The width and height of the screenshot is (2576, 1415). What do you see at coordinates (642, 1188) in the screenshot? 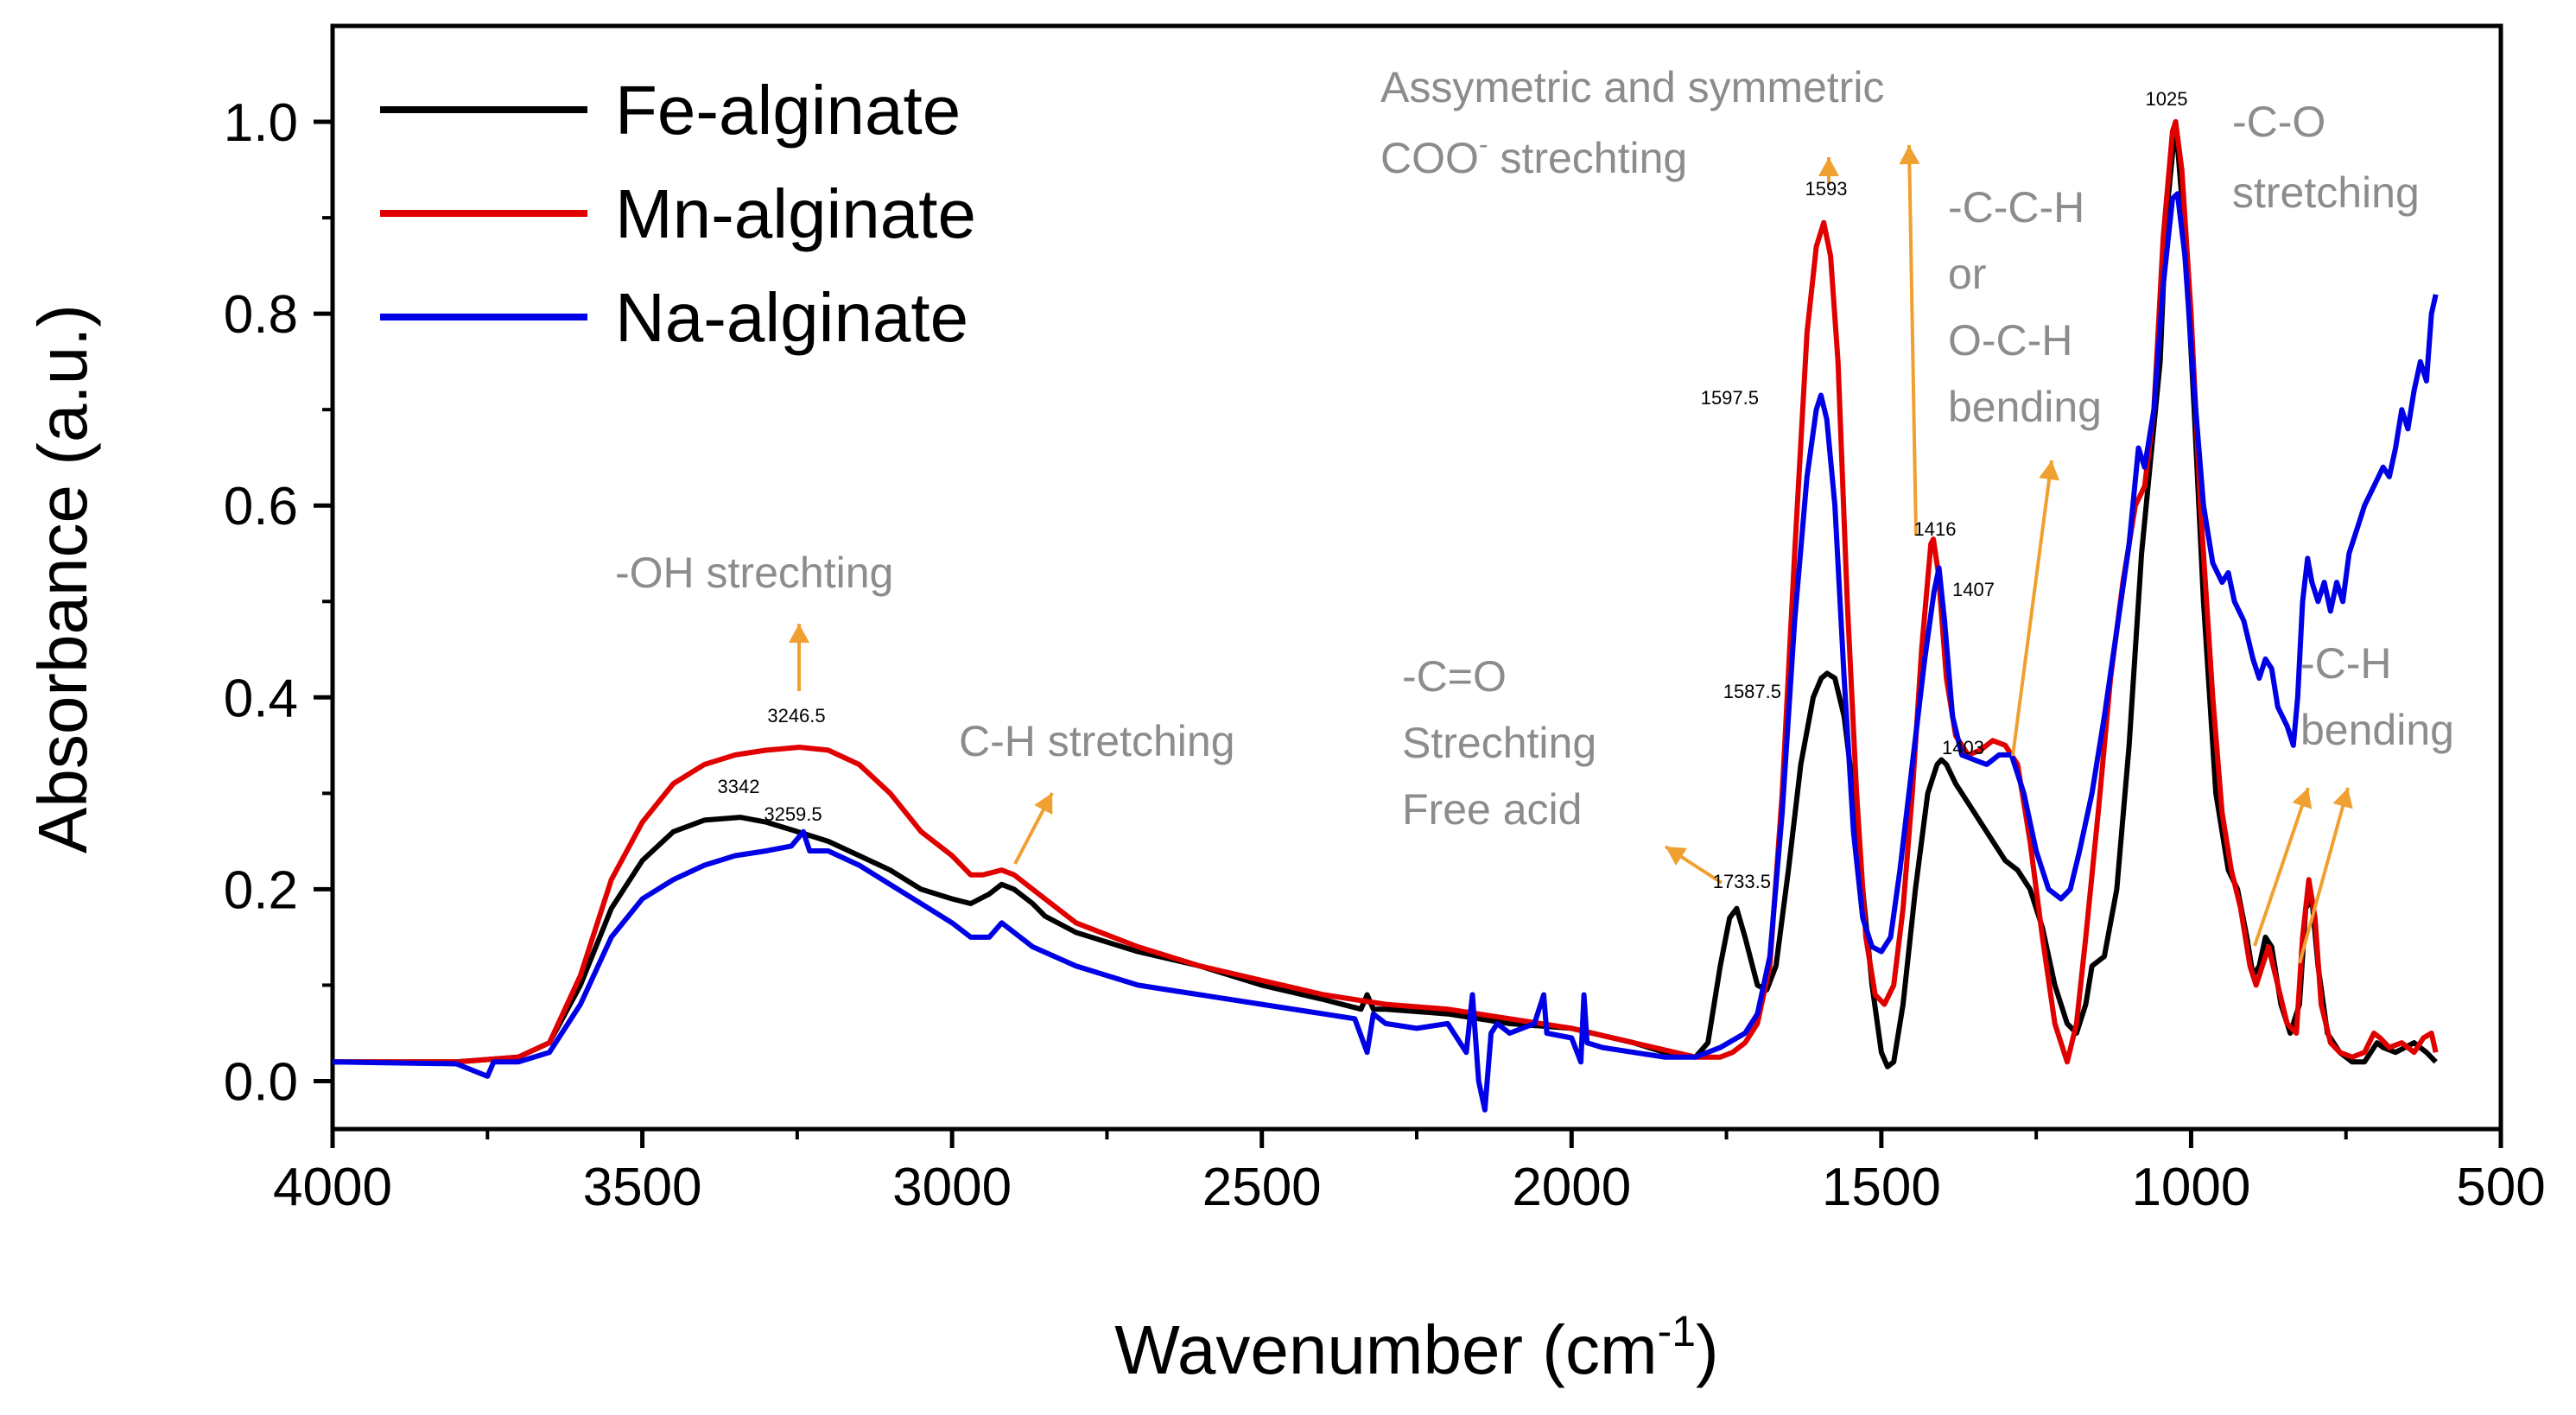
I see `x-tick-label: 3500` at bounding box center [642, 1188].